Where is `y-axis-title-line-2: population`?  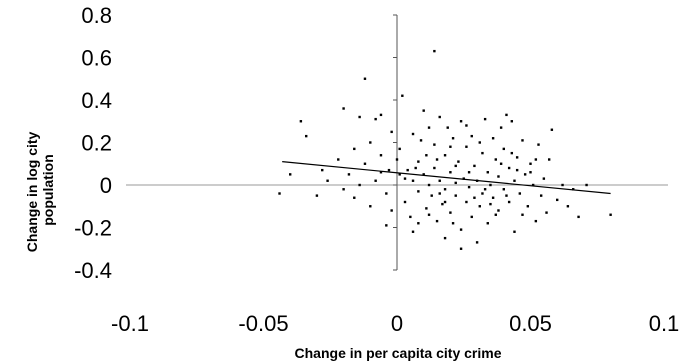 y-axis-title-line-2: population is located at coordinates (48, 190).